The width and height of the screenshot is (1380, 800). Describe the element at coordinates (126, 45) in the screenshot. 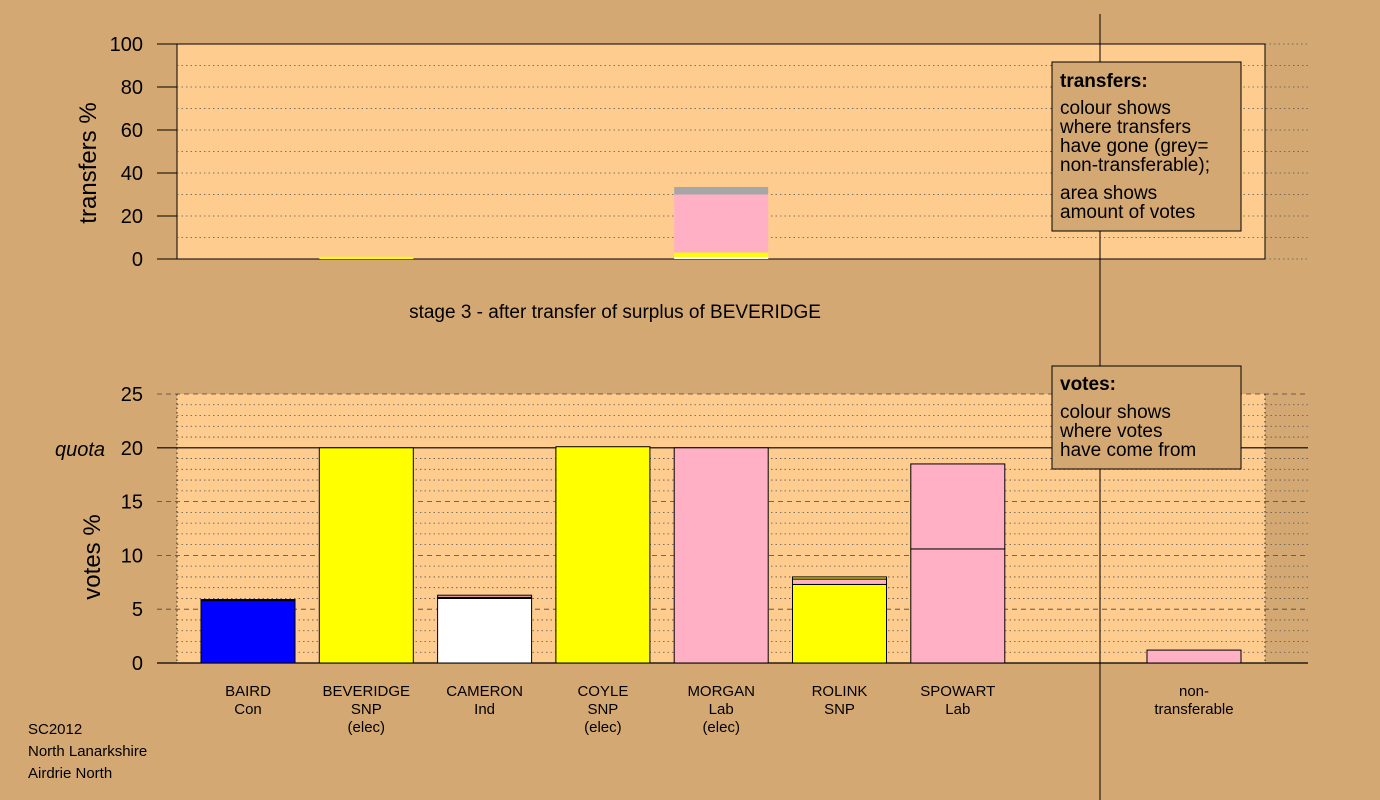

I see `y-tick-label: 100` at that location.